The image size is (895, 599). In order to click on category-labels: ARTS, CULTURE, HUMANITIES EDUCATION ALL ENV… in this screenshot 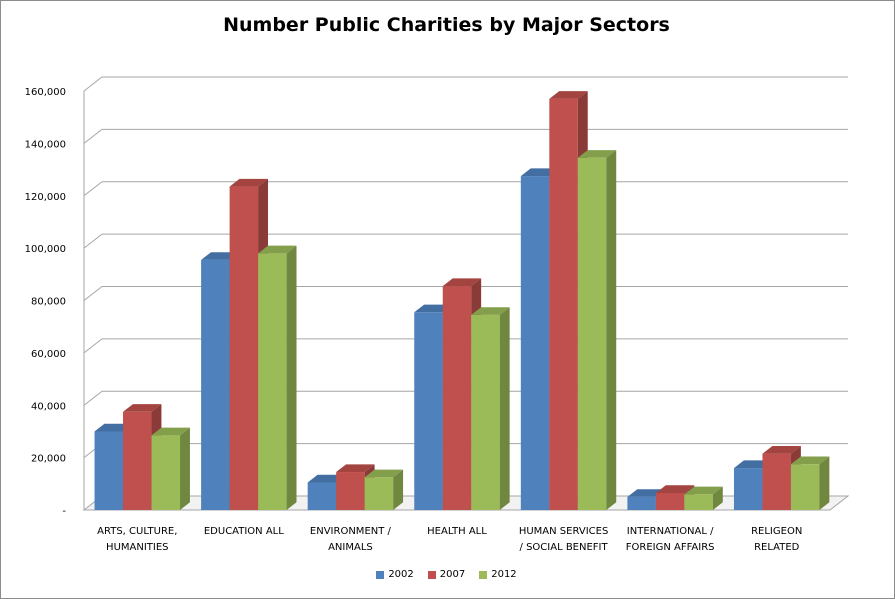, I will do `click(449, 539)`.